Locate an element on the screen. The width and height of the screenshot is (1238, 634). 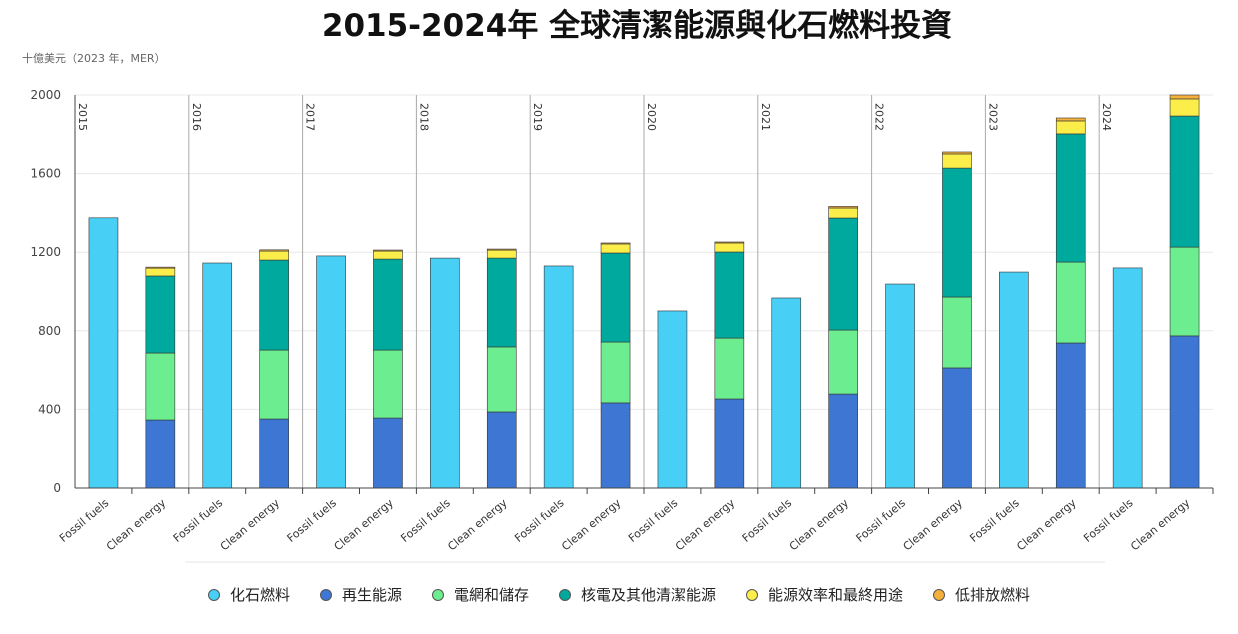
legend-item: 低排放燃料 is located at coordinates (981, 594).